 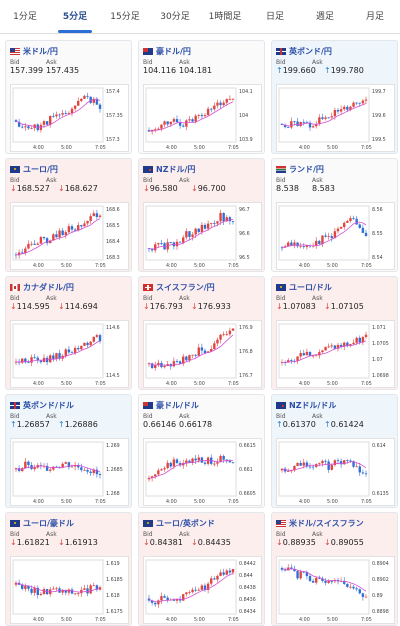 What do you see at coordinates (281, 534) in the screenshot?
I see `bid-label: Bid` at bounding box center [281, 534].